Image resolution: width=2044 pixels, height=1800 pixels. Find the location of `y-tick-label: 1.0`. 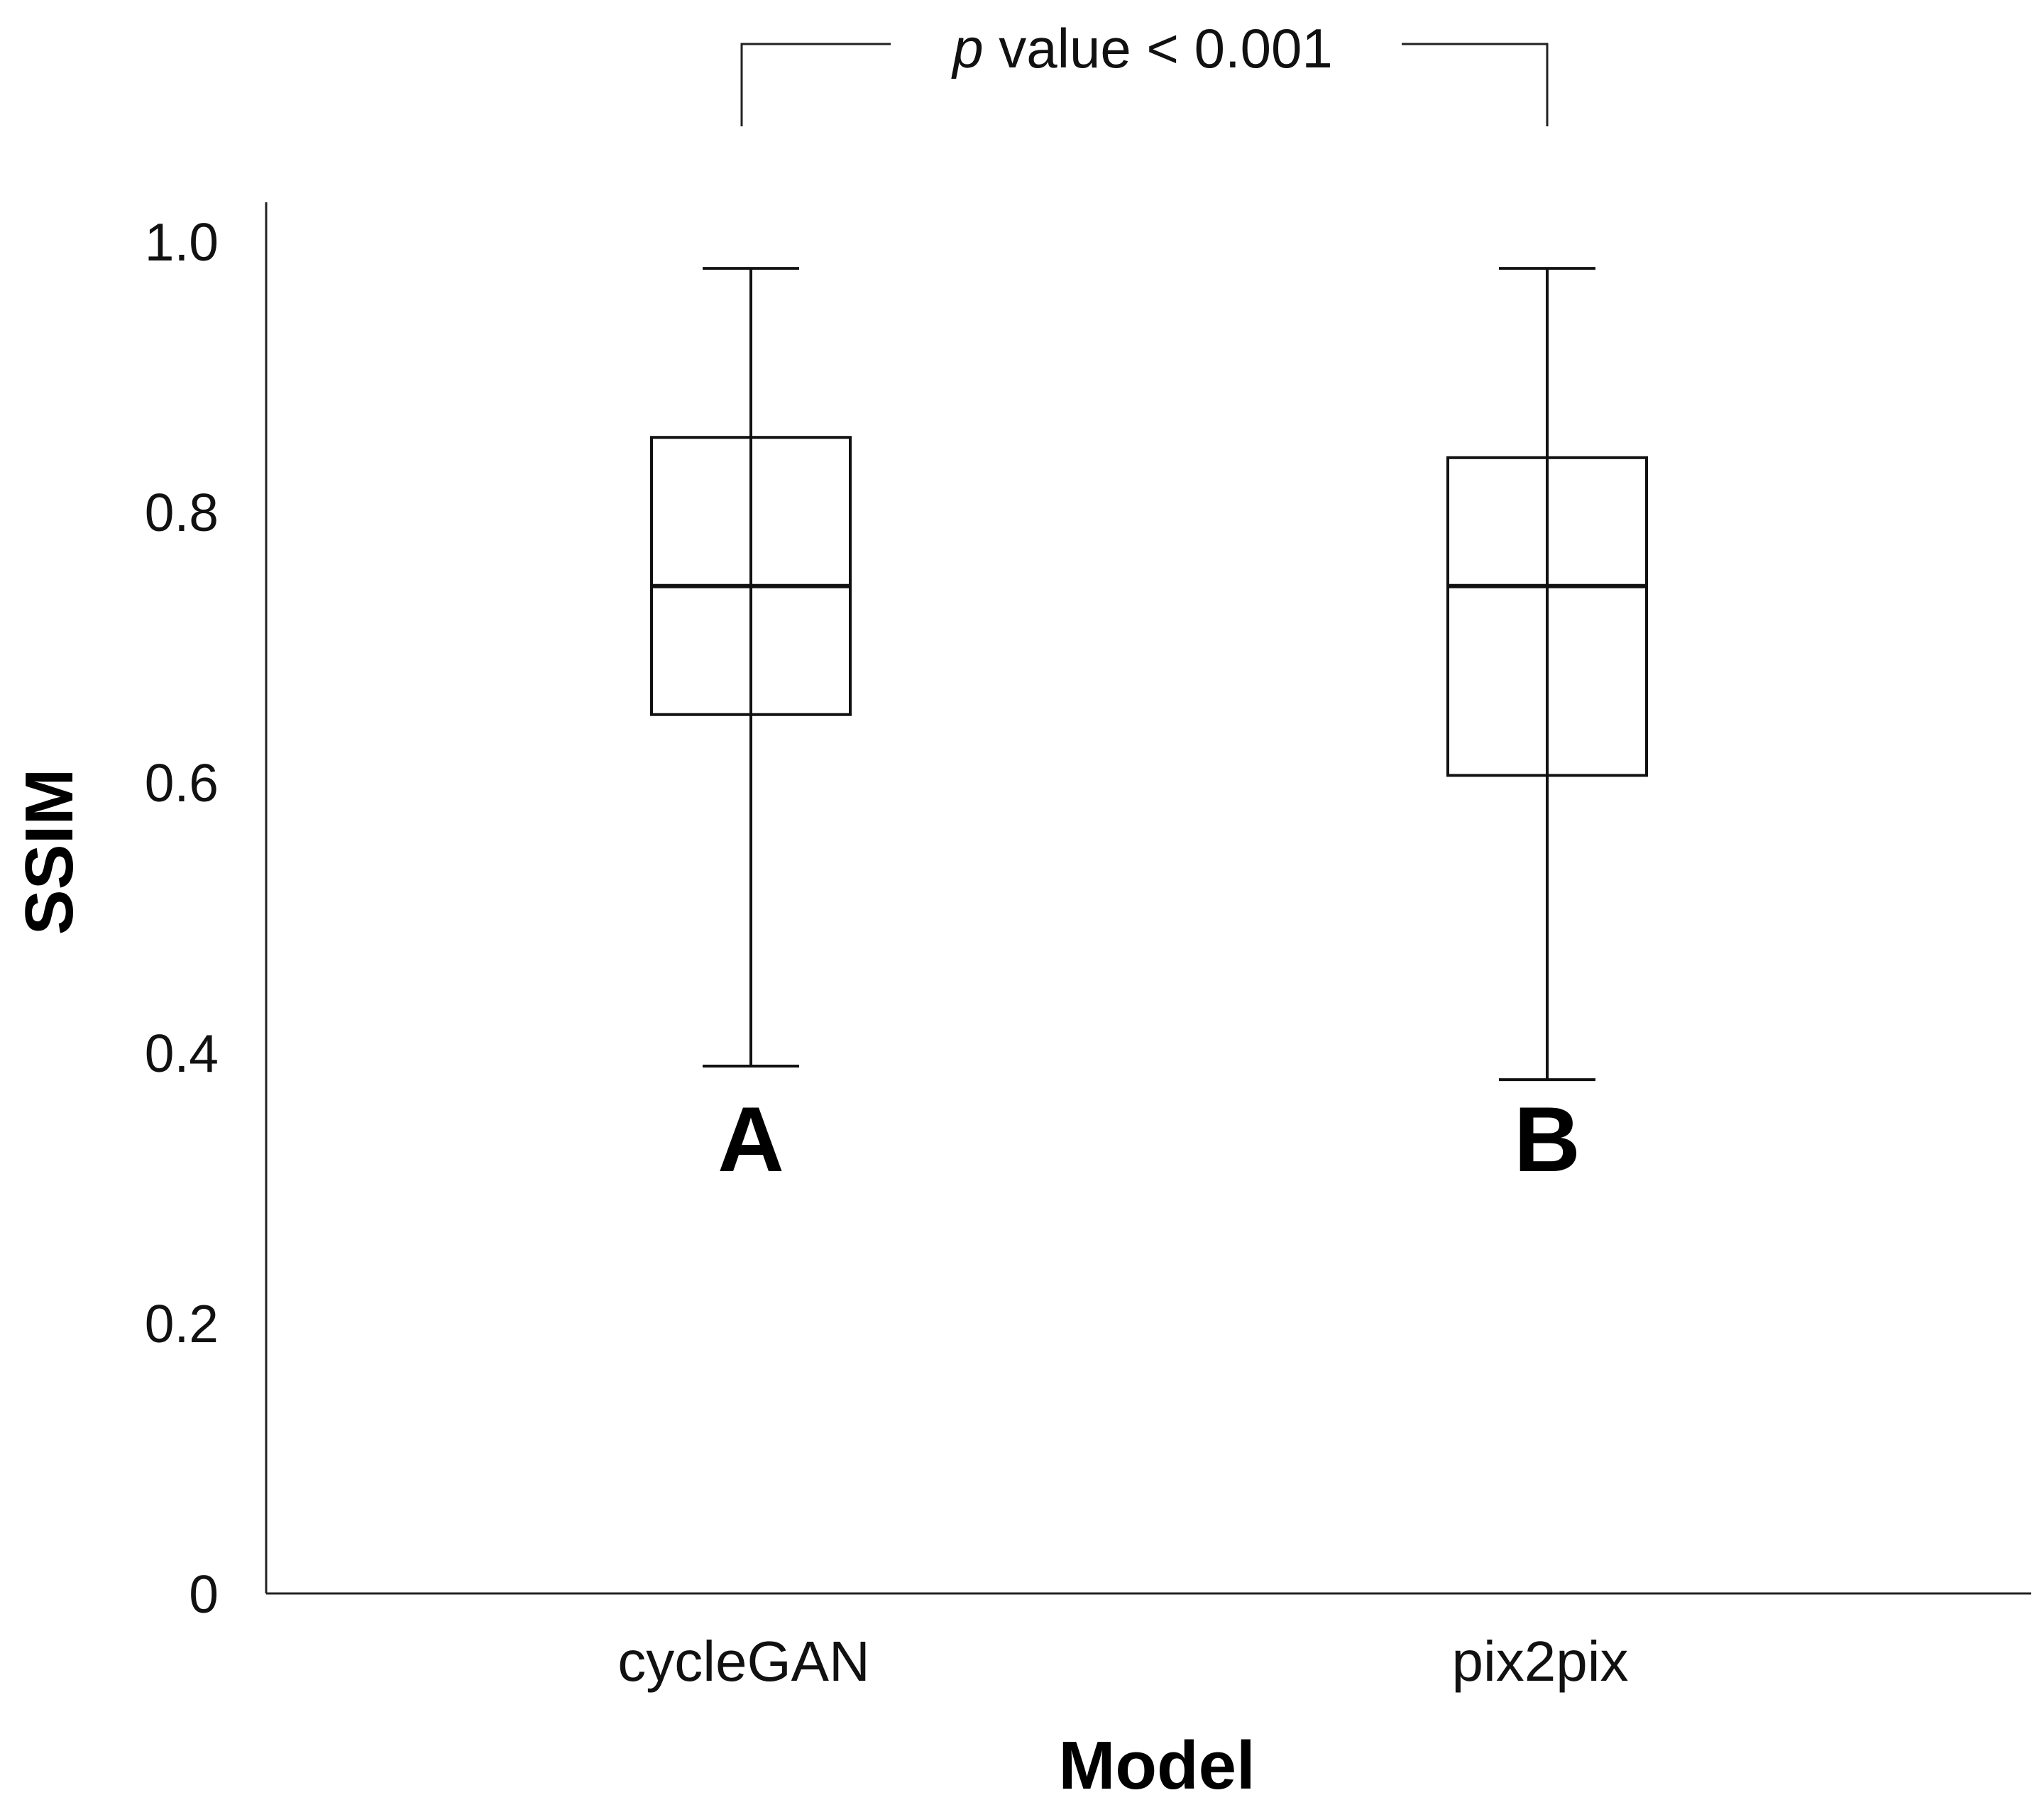

y-tick-label: 1.0 is located at coordinates (182, 242).